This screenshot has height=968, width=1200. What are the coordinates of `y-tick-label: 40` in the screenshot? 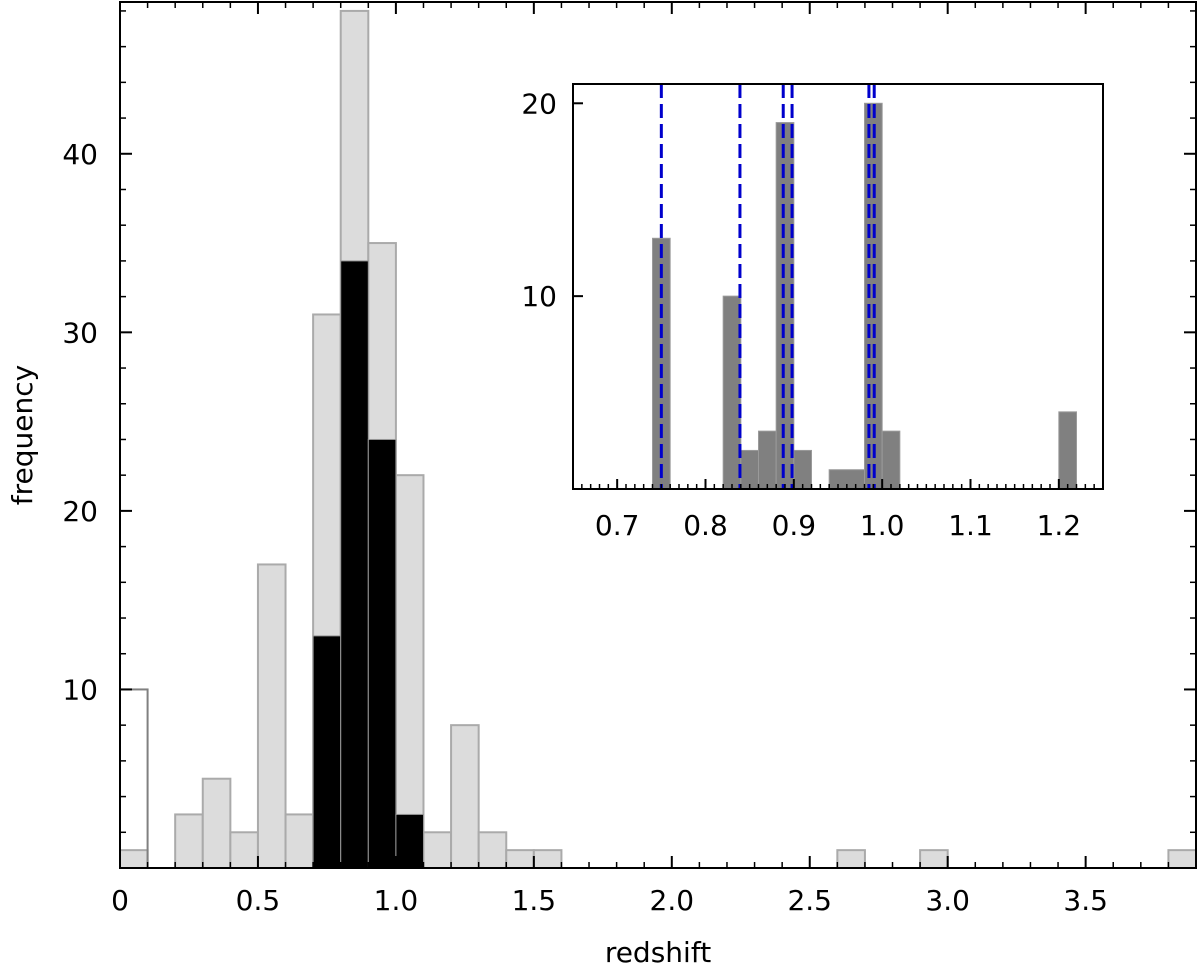 It's located at (80, 154).